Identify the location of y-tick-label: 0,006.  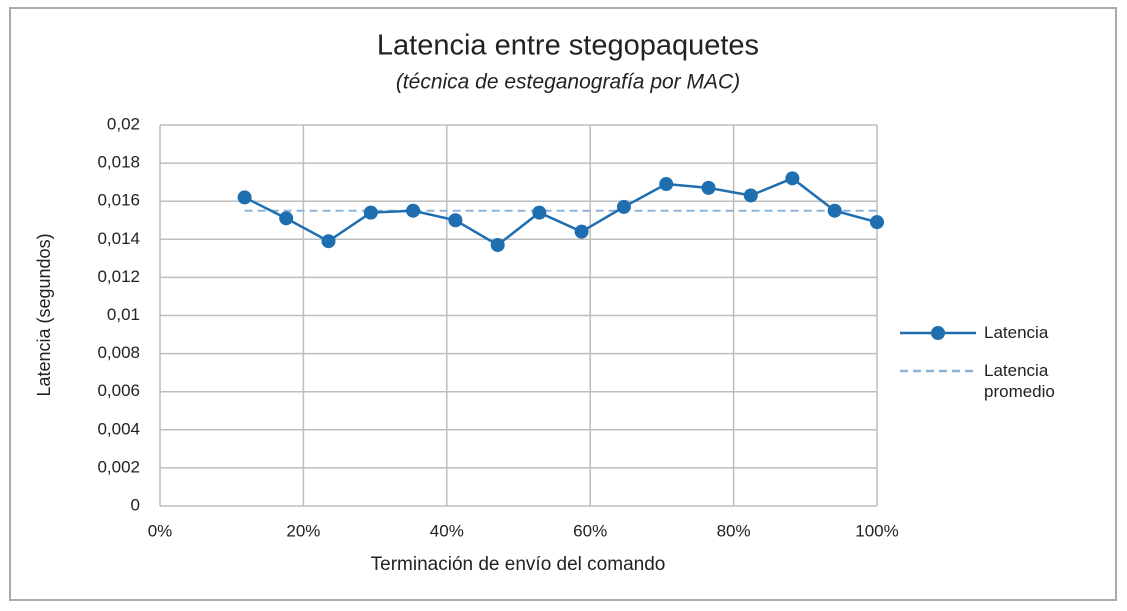
(118, 390).